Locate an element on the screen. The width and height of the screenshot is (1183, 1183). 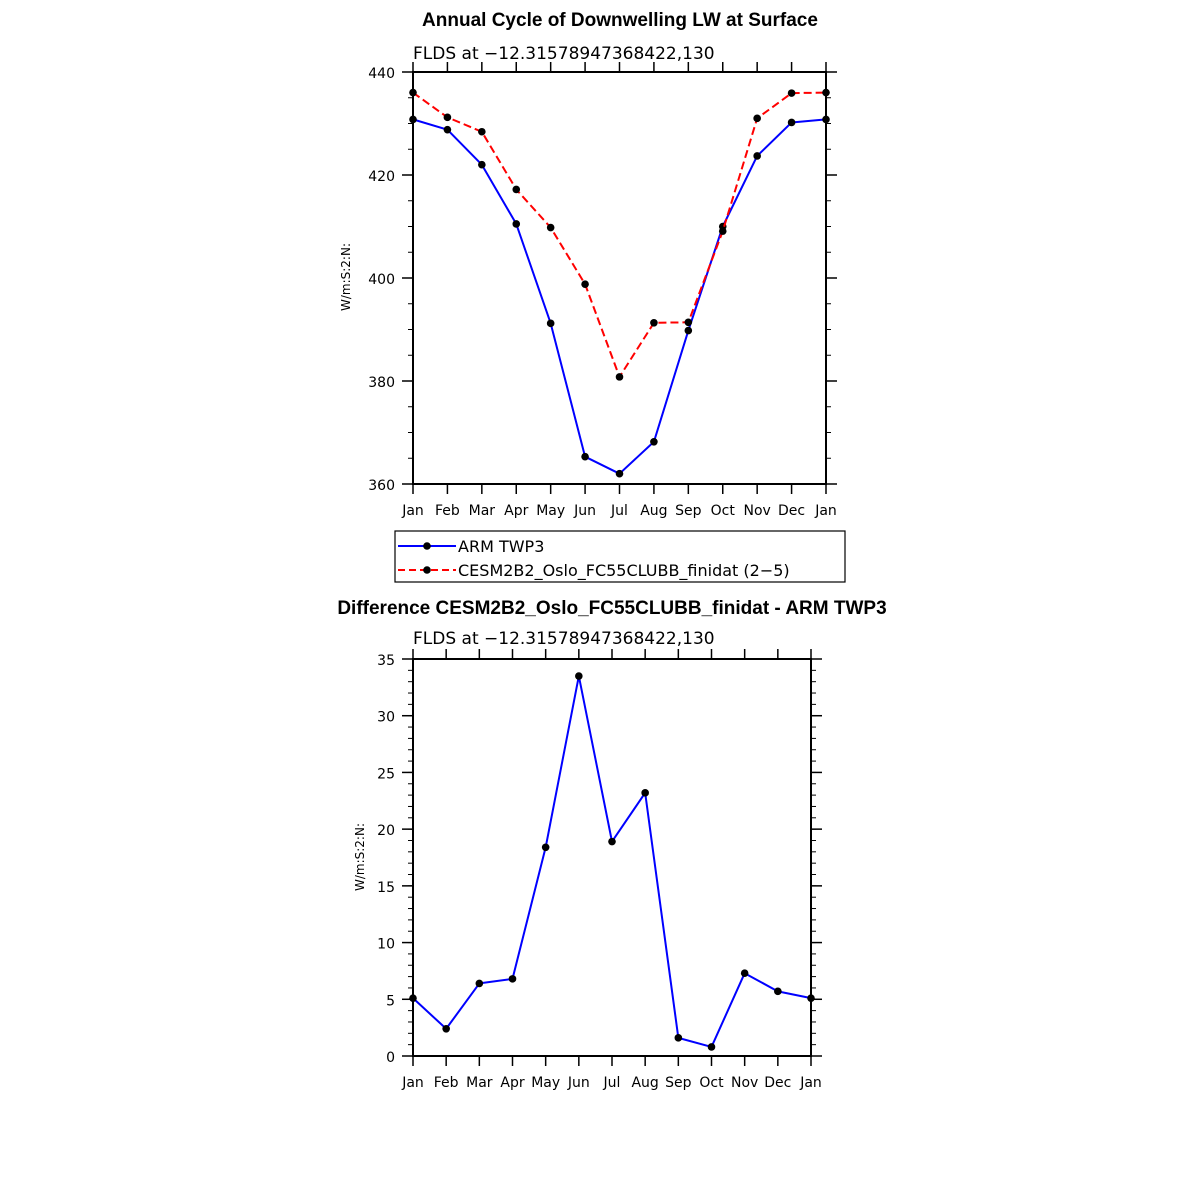
axis-ticks is located at coordinates (619, 278).